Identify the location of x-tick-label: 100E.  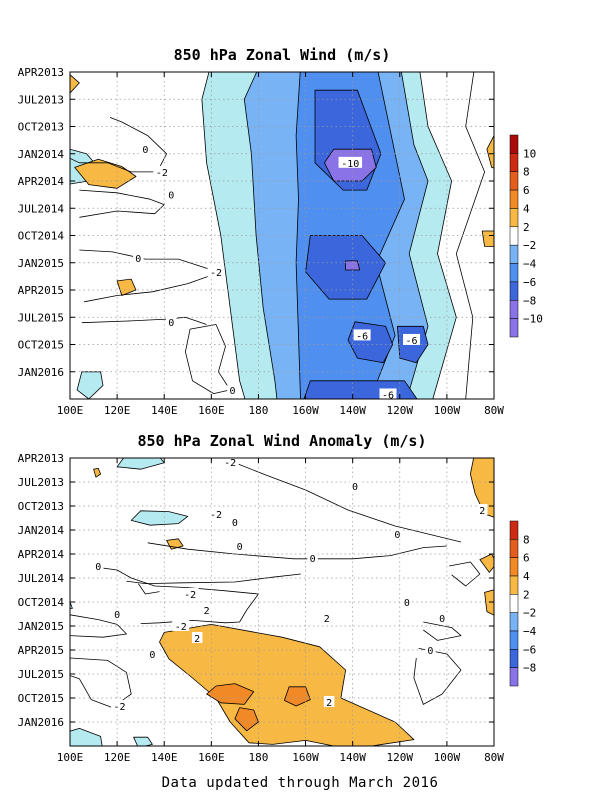
(70, 410).